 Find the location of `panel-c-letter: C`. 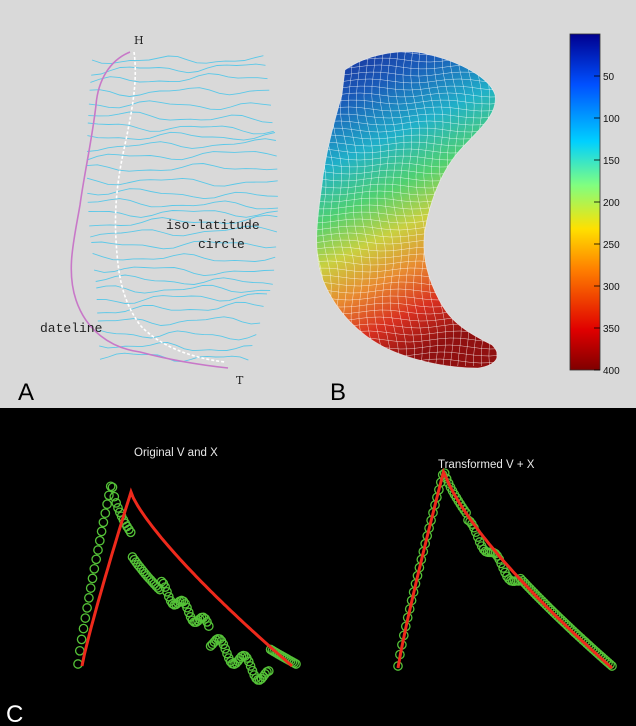

panel-c-letter: C is located at coordinates (14, 713).